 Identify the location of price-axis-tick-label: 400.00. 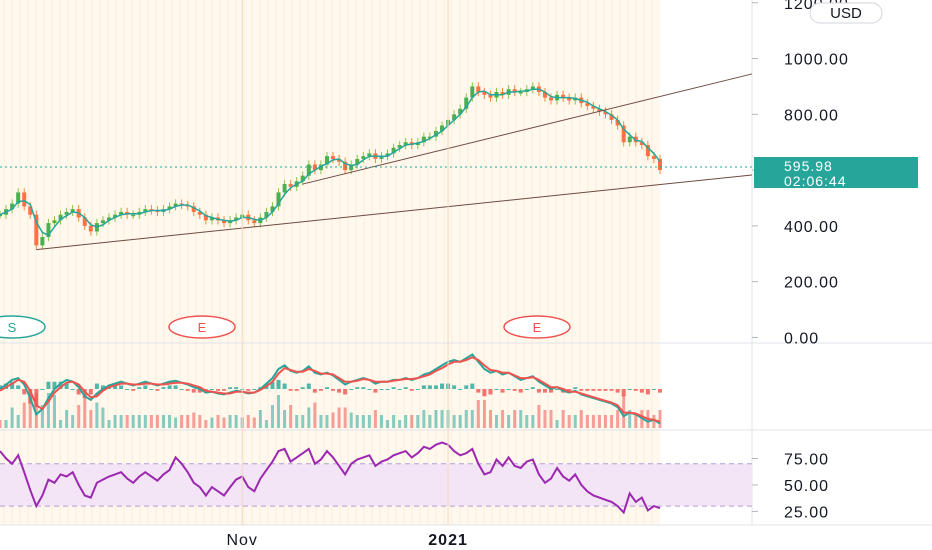
(811, 227).